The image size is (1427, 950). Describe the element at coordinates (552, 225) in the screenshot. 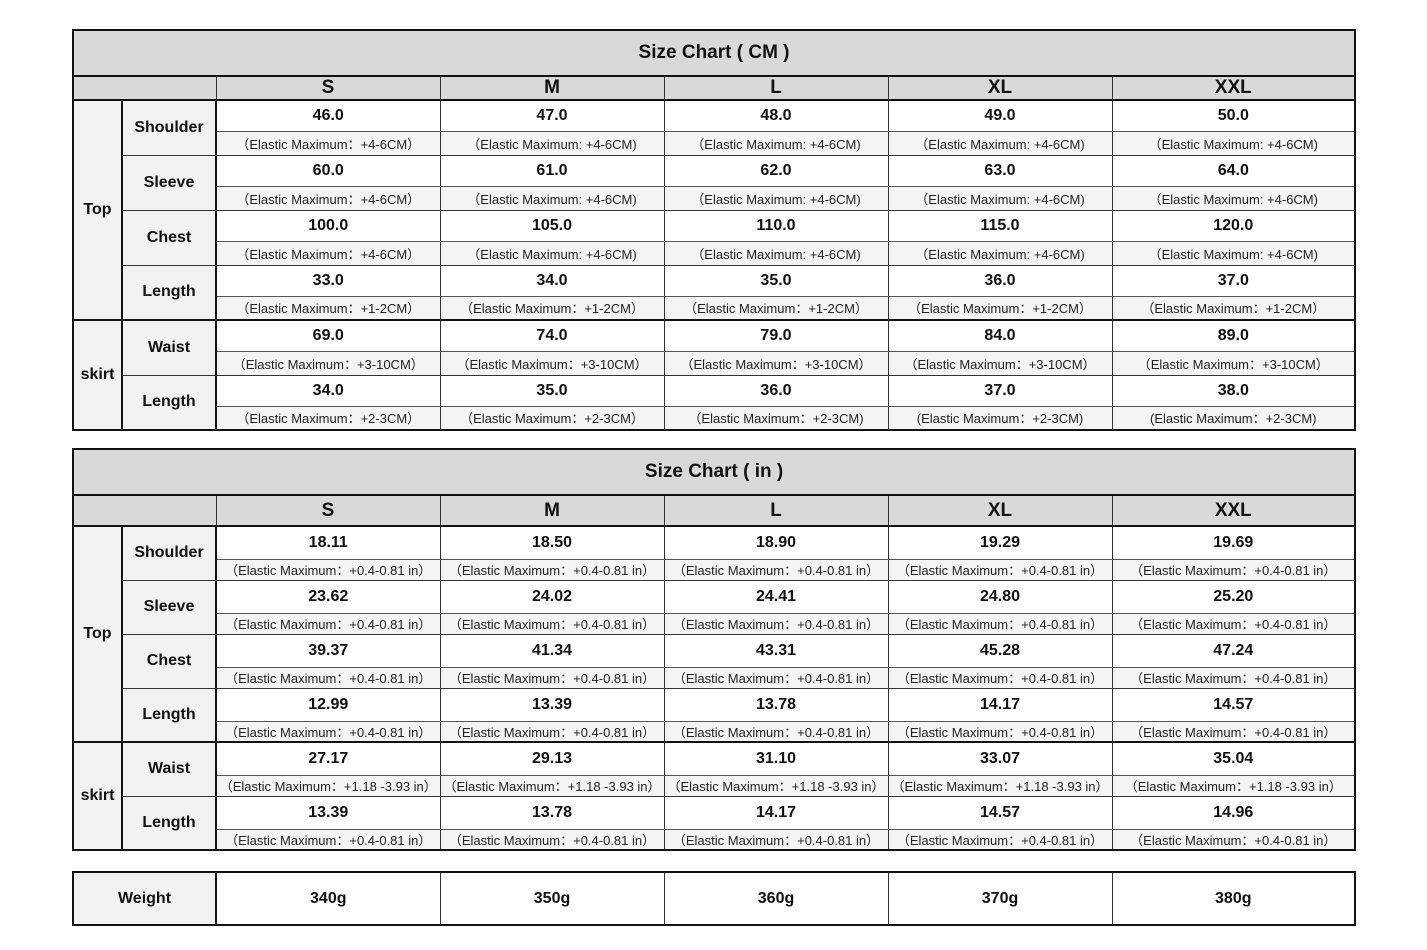

I see `measurement-value: 105.0` at that location.